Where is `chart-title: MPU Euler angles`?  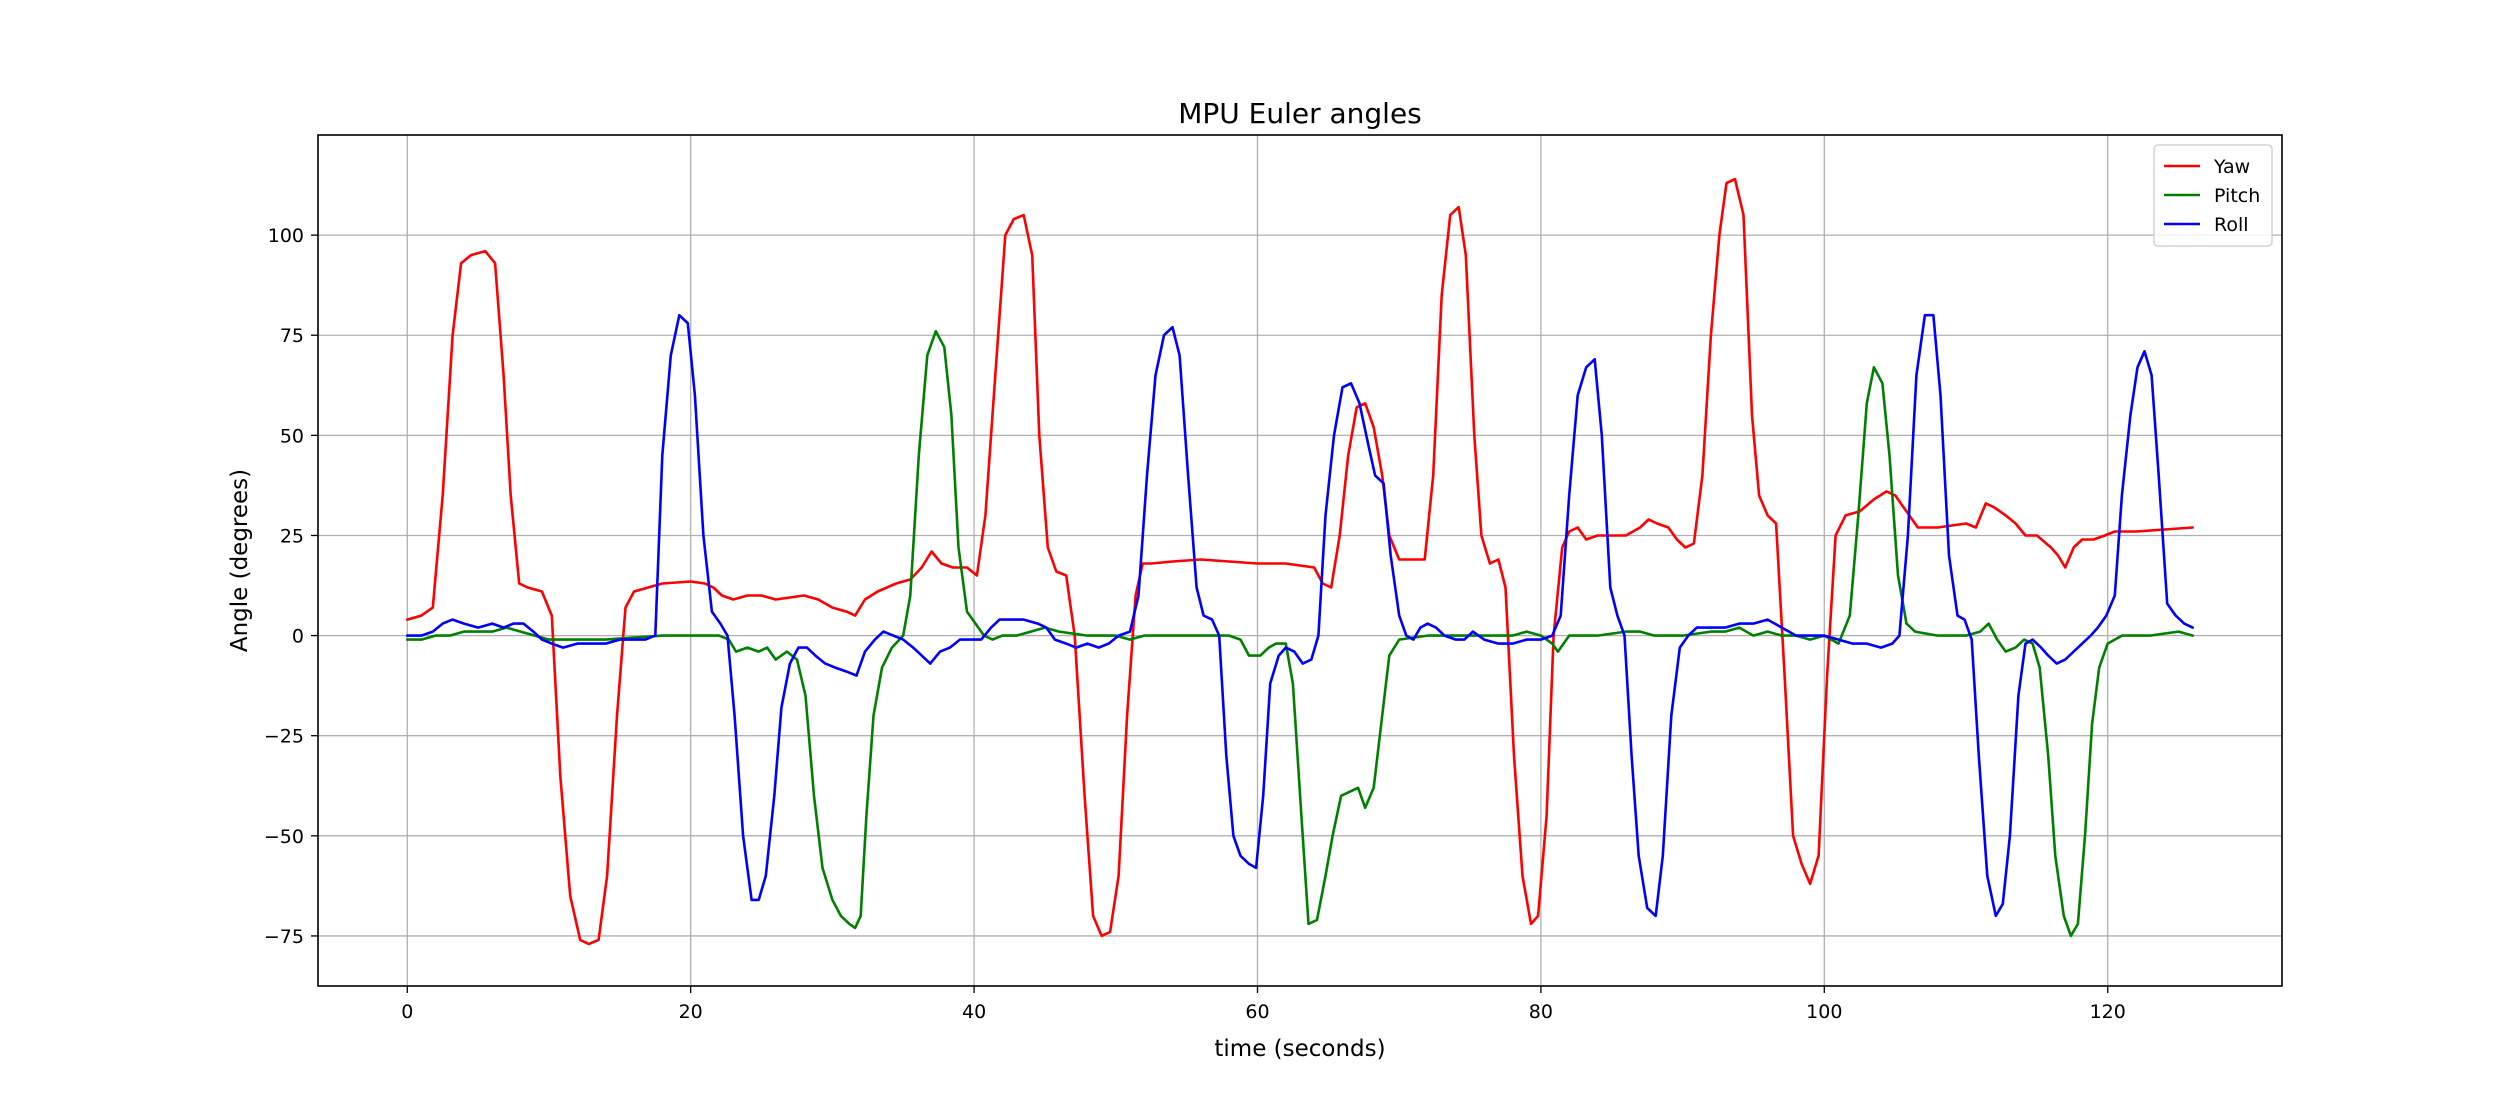 chart-title: MPU Euler angles is located at coordinates (1300, 113).